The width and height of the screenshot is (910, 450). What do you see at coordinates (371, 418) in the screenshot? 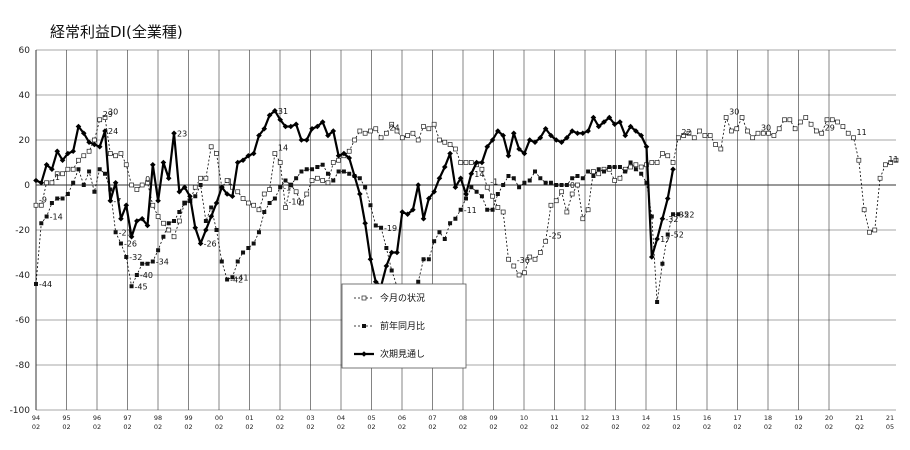
I see `x-tick-year: 05` at bounding box center [371, 418].